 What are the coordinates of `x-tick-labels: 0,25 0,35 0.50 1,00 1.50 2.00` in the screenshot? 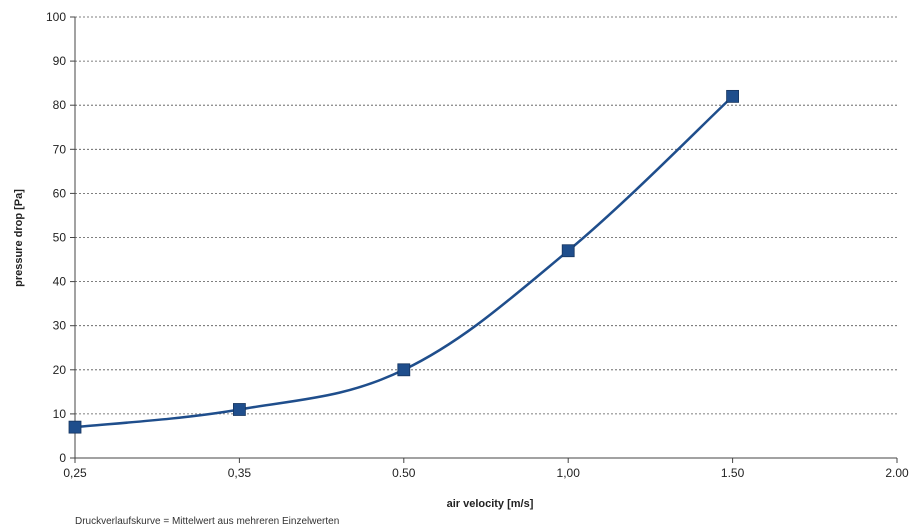 It's located at (486, 473).